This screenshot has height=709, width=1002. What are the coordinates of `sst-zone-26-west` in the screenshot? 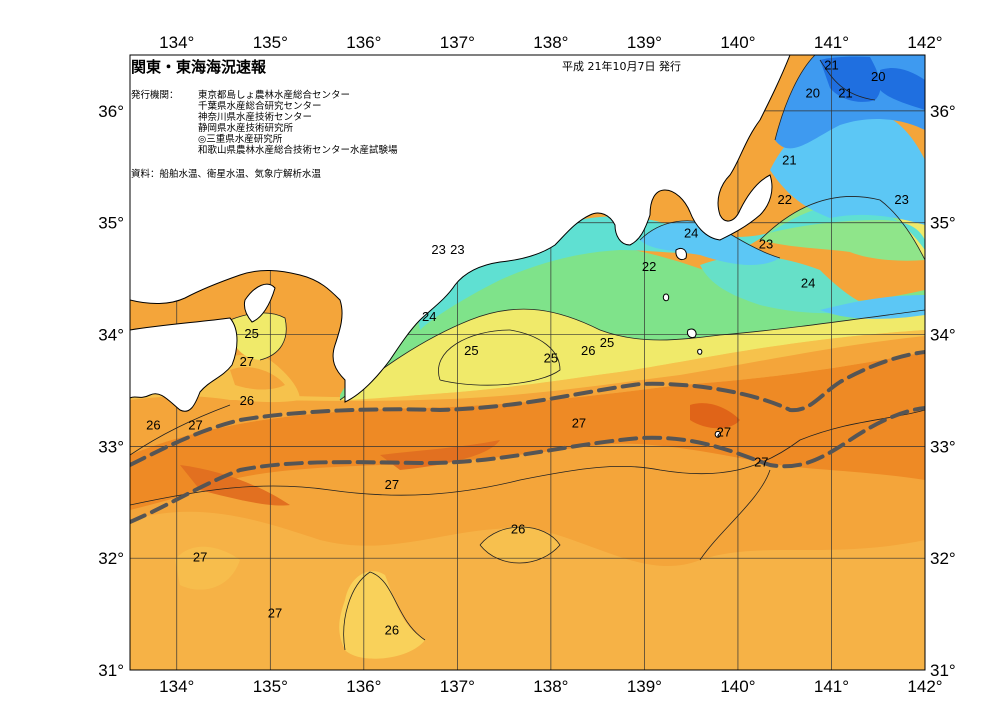 It's located at (207, 568).